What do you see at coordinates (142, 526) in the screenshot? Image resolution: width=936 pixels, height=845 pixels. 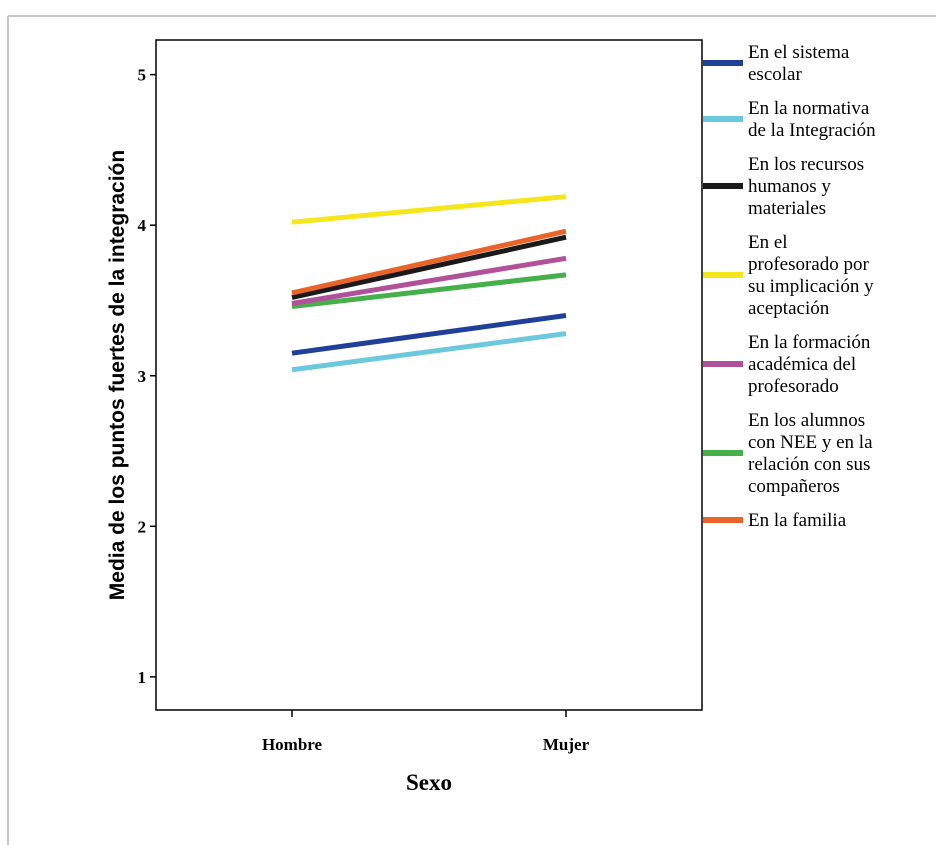 I see `y-tick-label: 2` at bounding box center [142, 526].